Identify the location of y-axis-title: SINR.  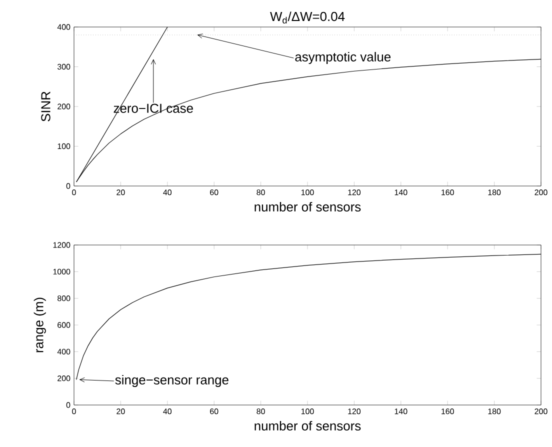
(45, 107).